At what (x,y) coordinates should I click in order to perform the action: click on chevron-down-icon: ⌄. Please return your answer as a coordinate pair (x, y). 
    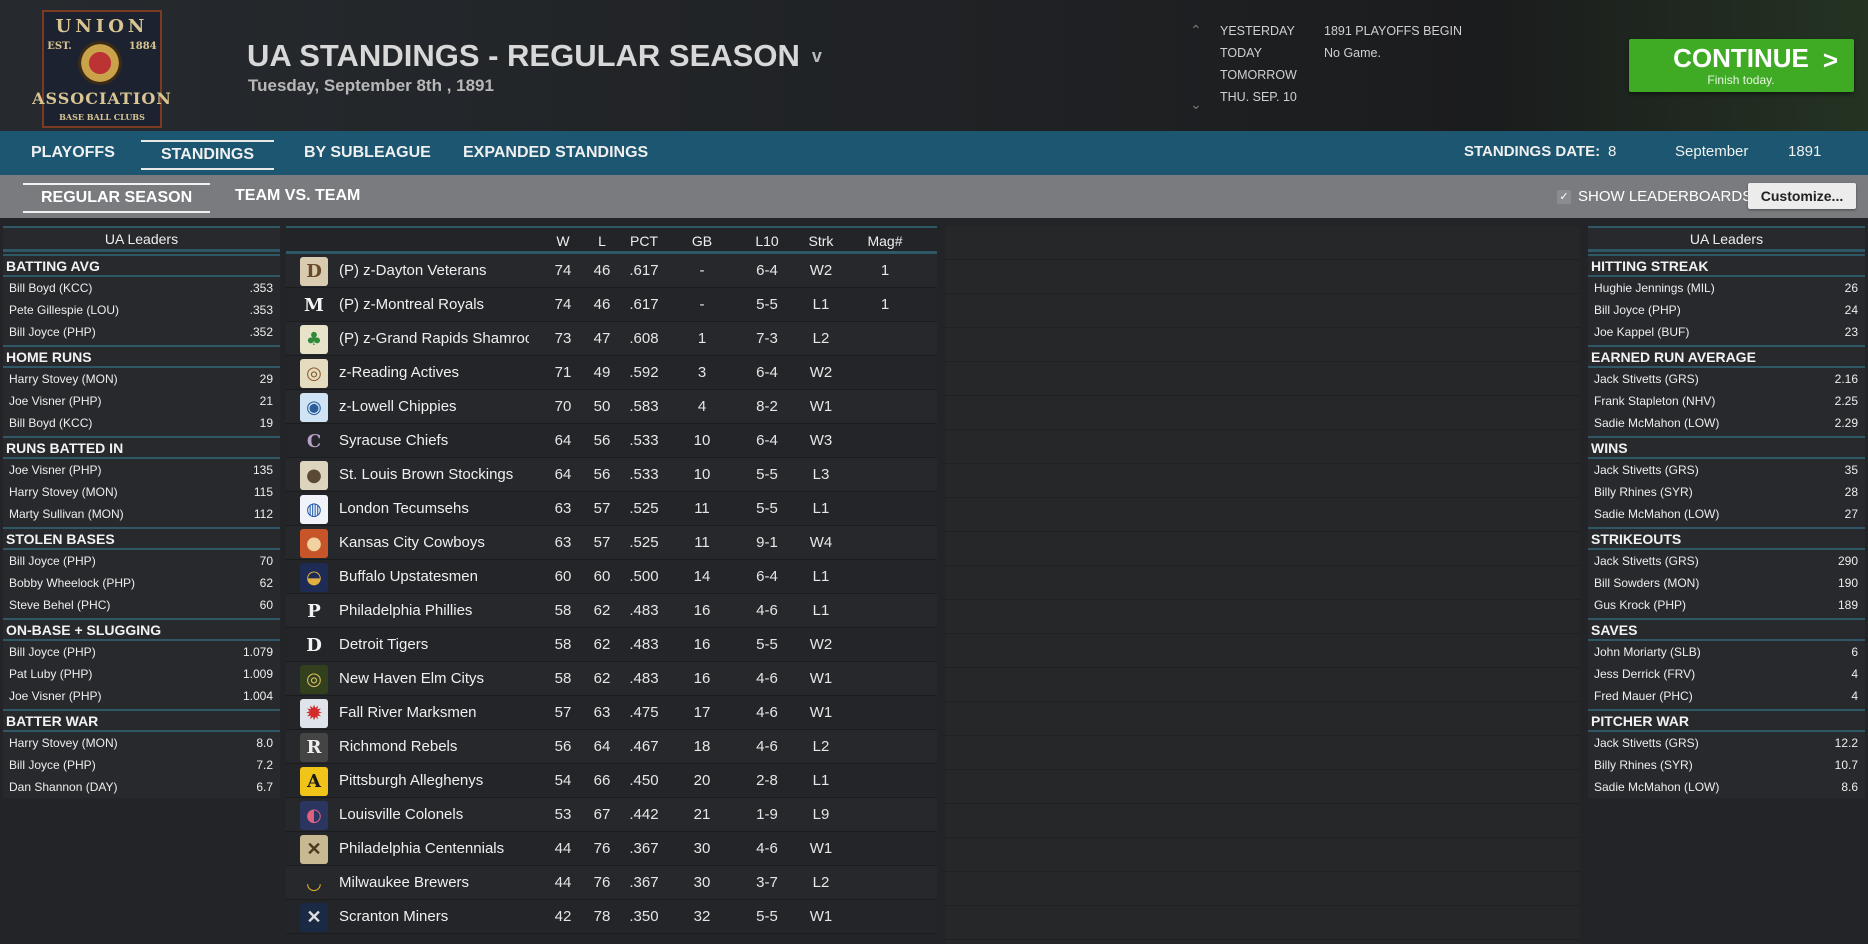
    Looking at the image, I should click on (1196, 104).